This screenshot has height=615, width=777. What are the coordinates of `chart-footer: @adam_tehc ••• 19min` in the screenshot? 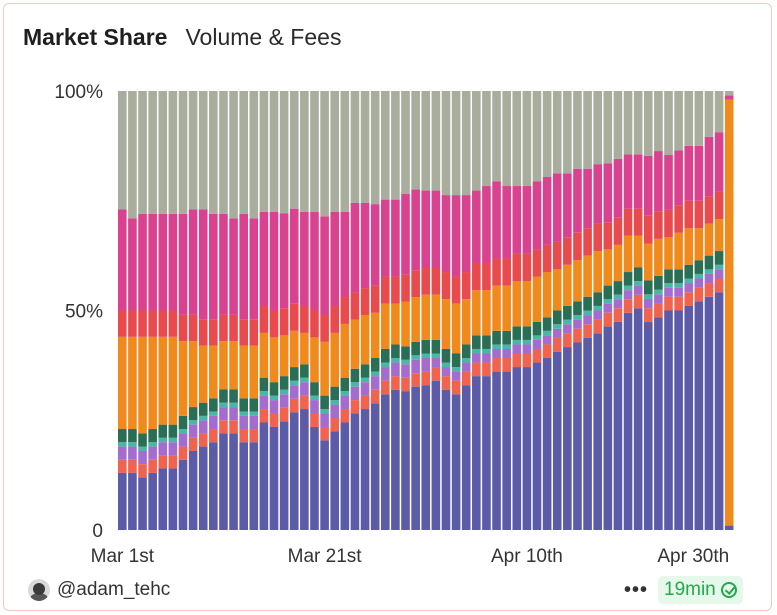 It's located at (393, 591).